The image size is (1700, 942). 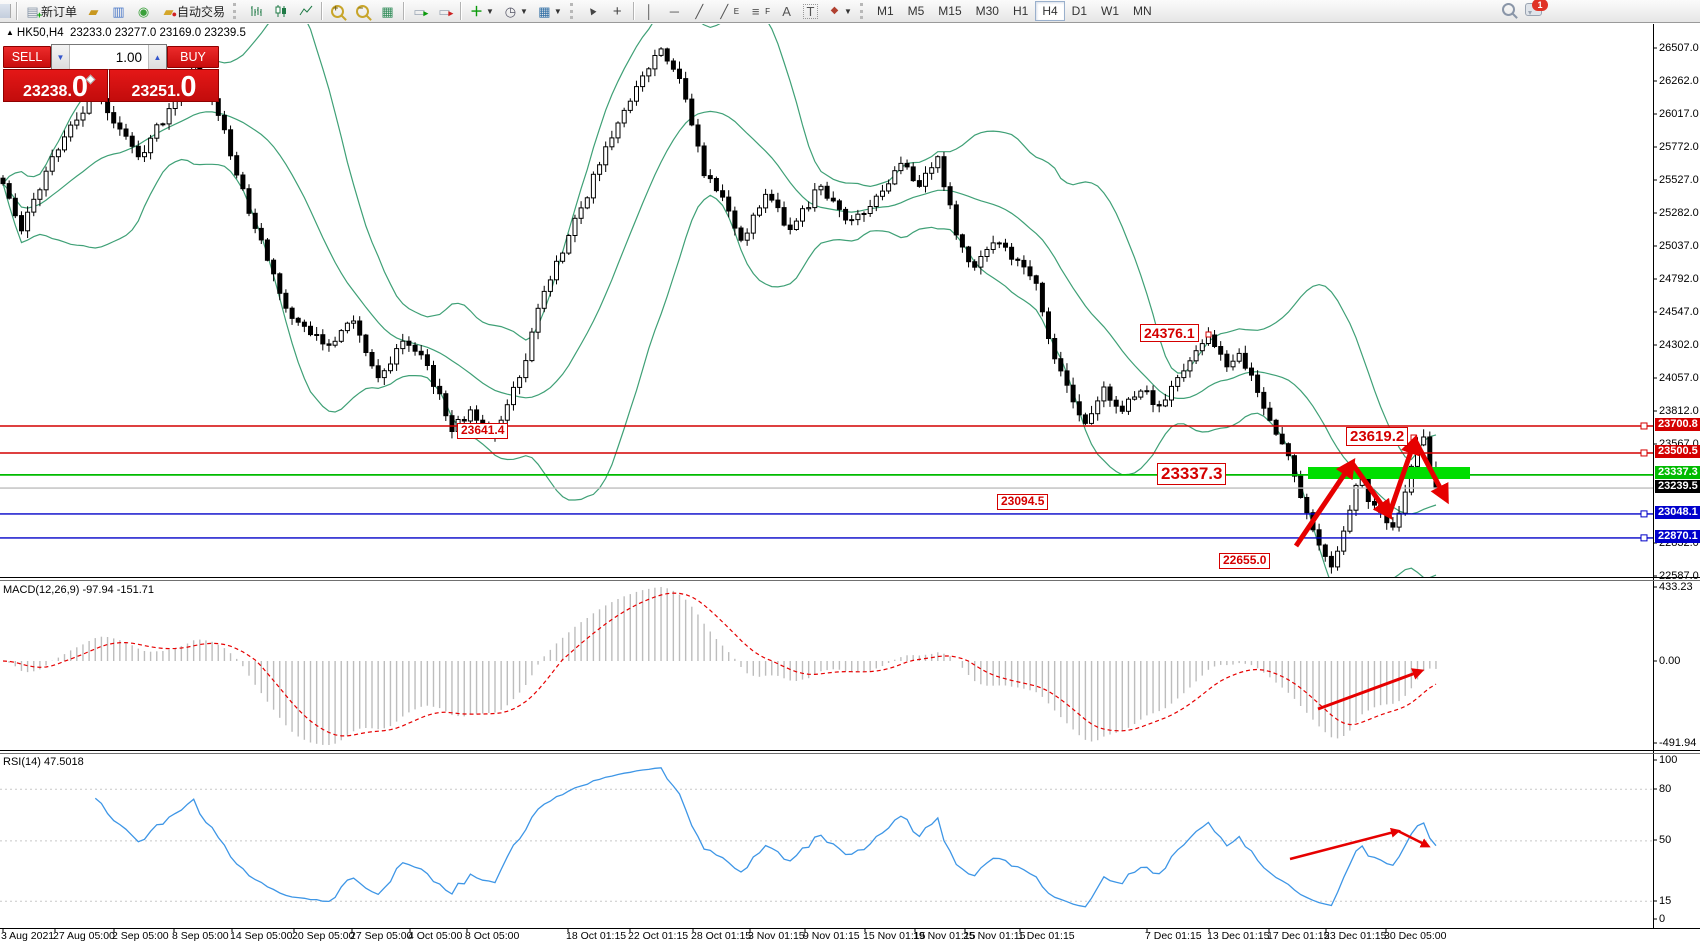 I want to click on text-button: A, so click(x=786, y=11).